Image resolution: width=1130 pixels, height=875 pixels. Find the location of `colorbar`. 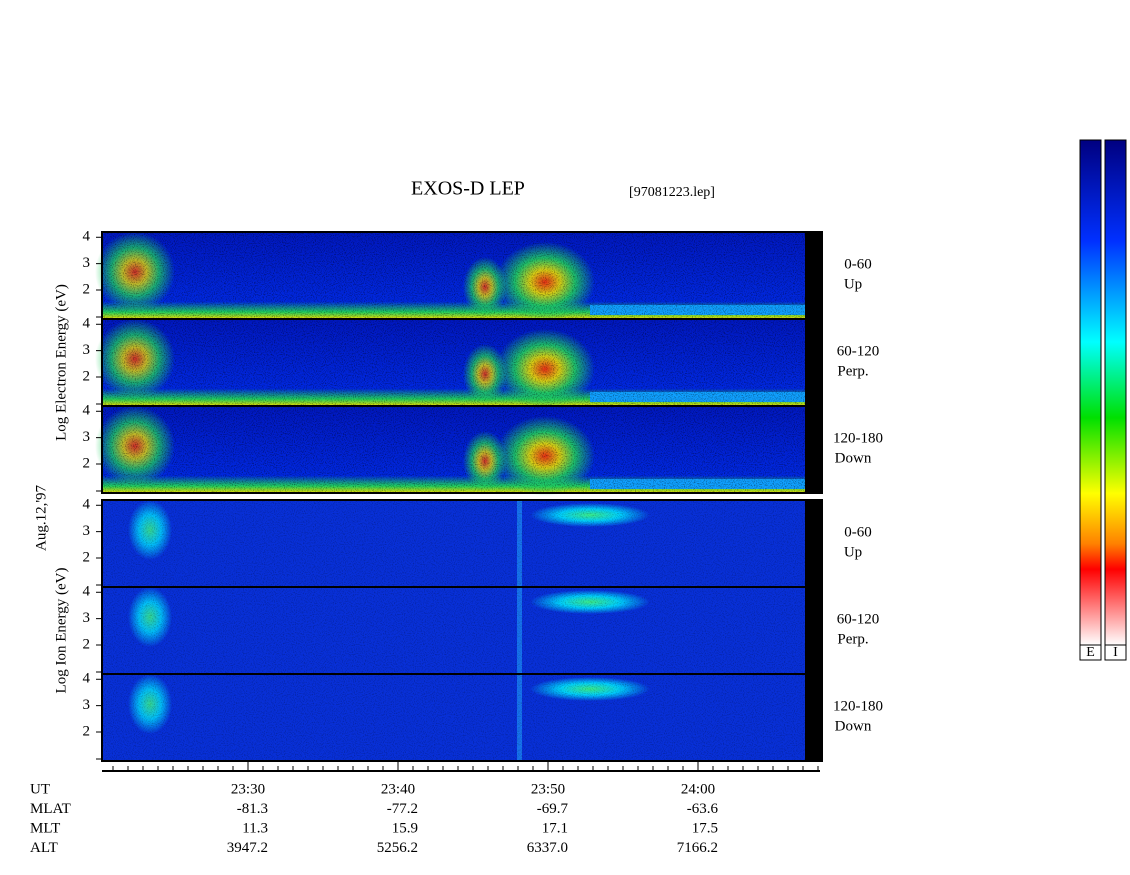

colorbar is located at coordinates (1103, 400).